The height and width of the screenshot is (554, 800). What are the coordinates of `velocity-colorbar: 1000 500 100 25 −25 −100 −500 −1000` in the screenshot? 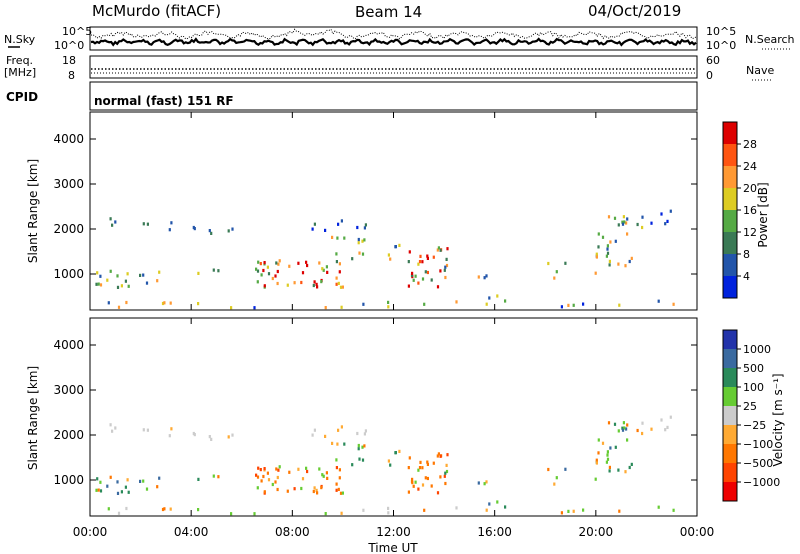 It's located at (751, 415).